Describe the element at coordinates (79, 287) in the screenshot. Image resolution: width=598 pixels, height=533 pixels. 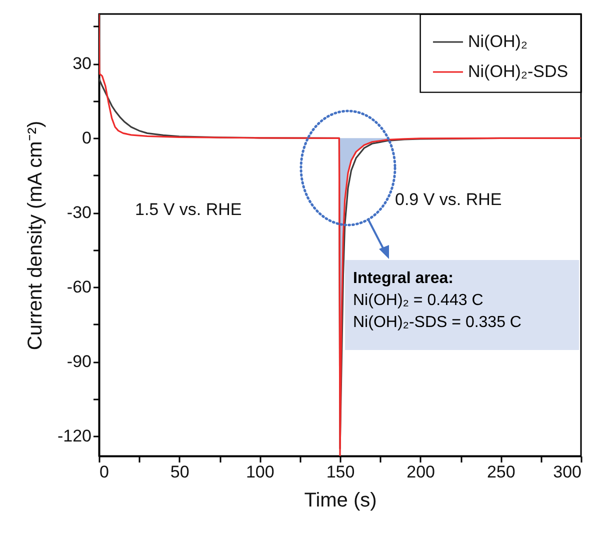
I see `y-tick-label: -60` at that location.